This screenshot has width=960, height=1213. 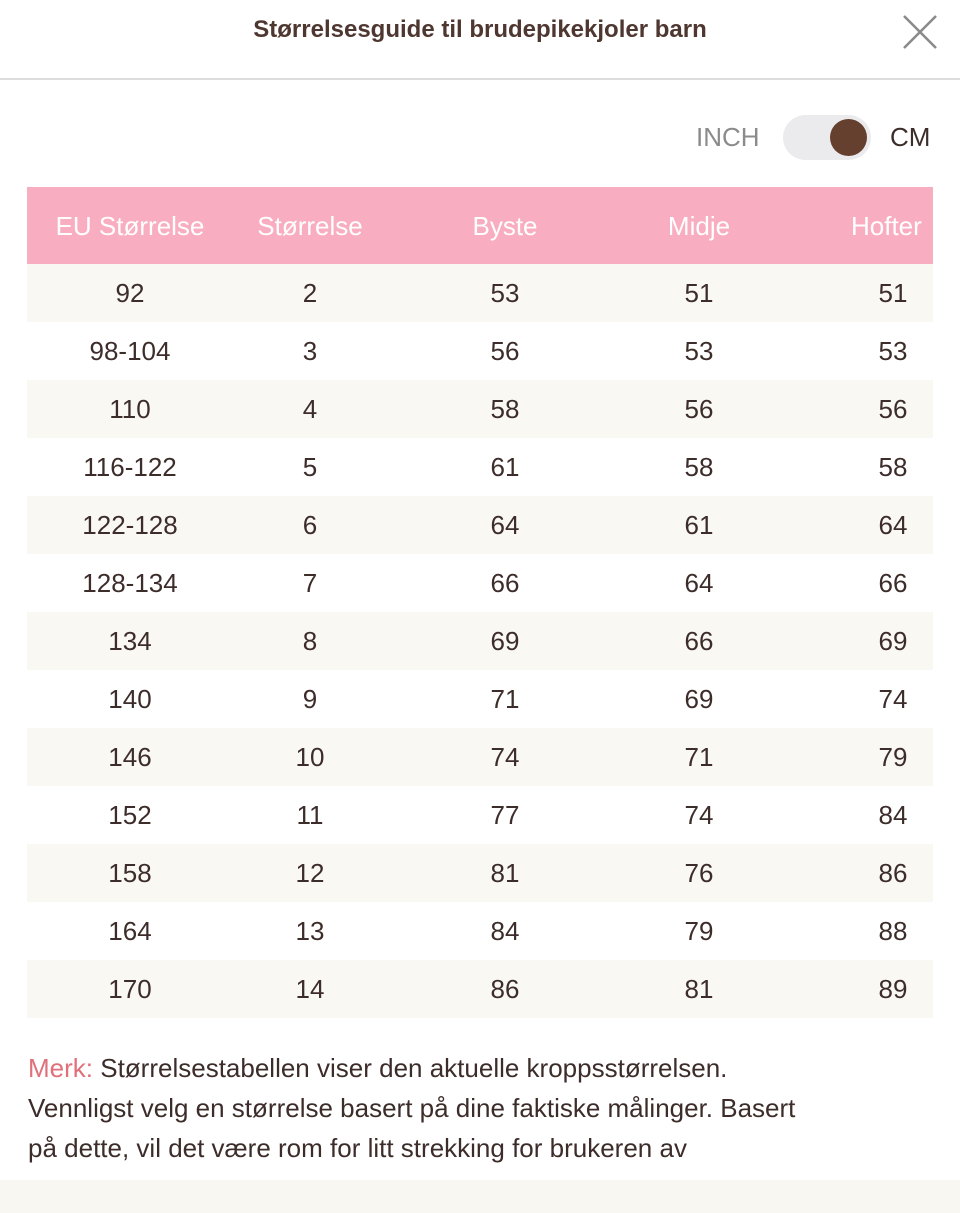 I want to click on table-cell: 170, so click(x=130, y=989).